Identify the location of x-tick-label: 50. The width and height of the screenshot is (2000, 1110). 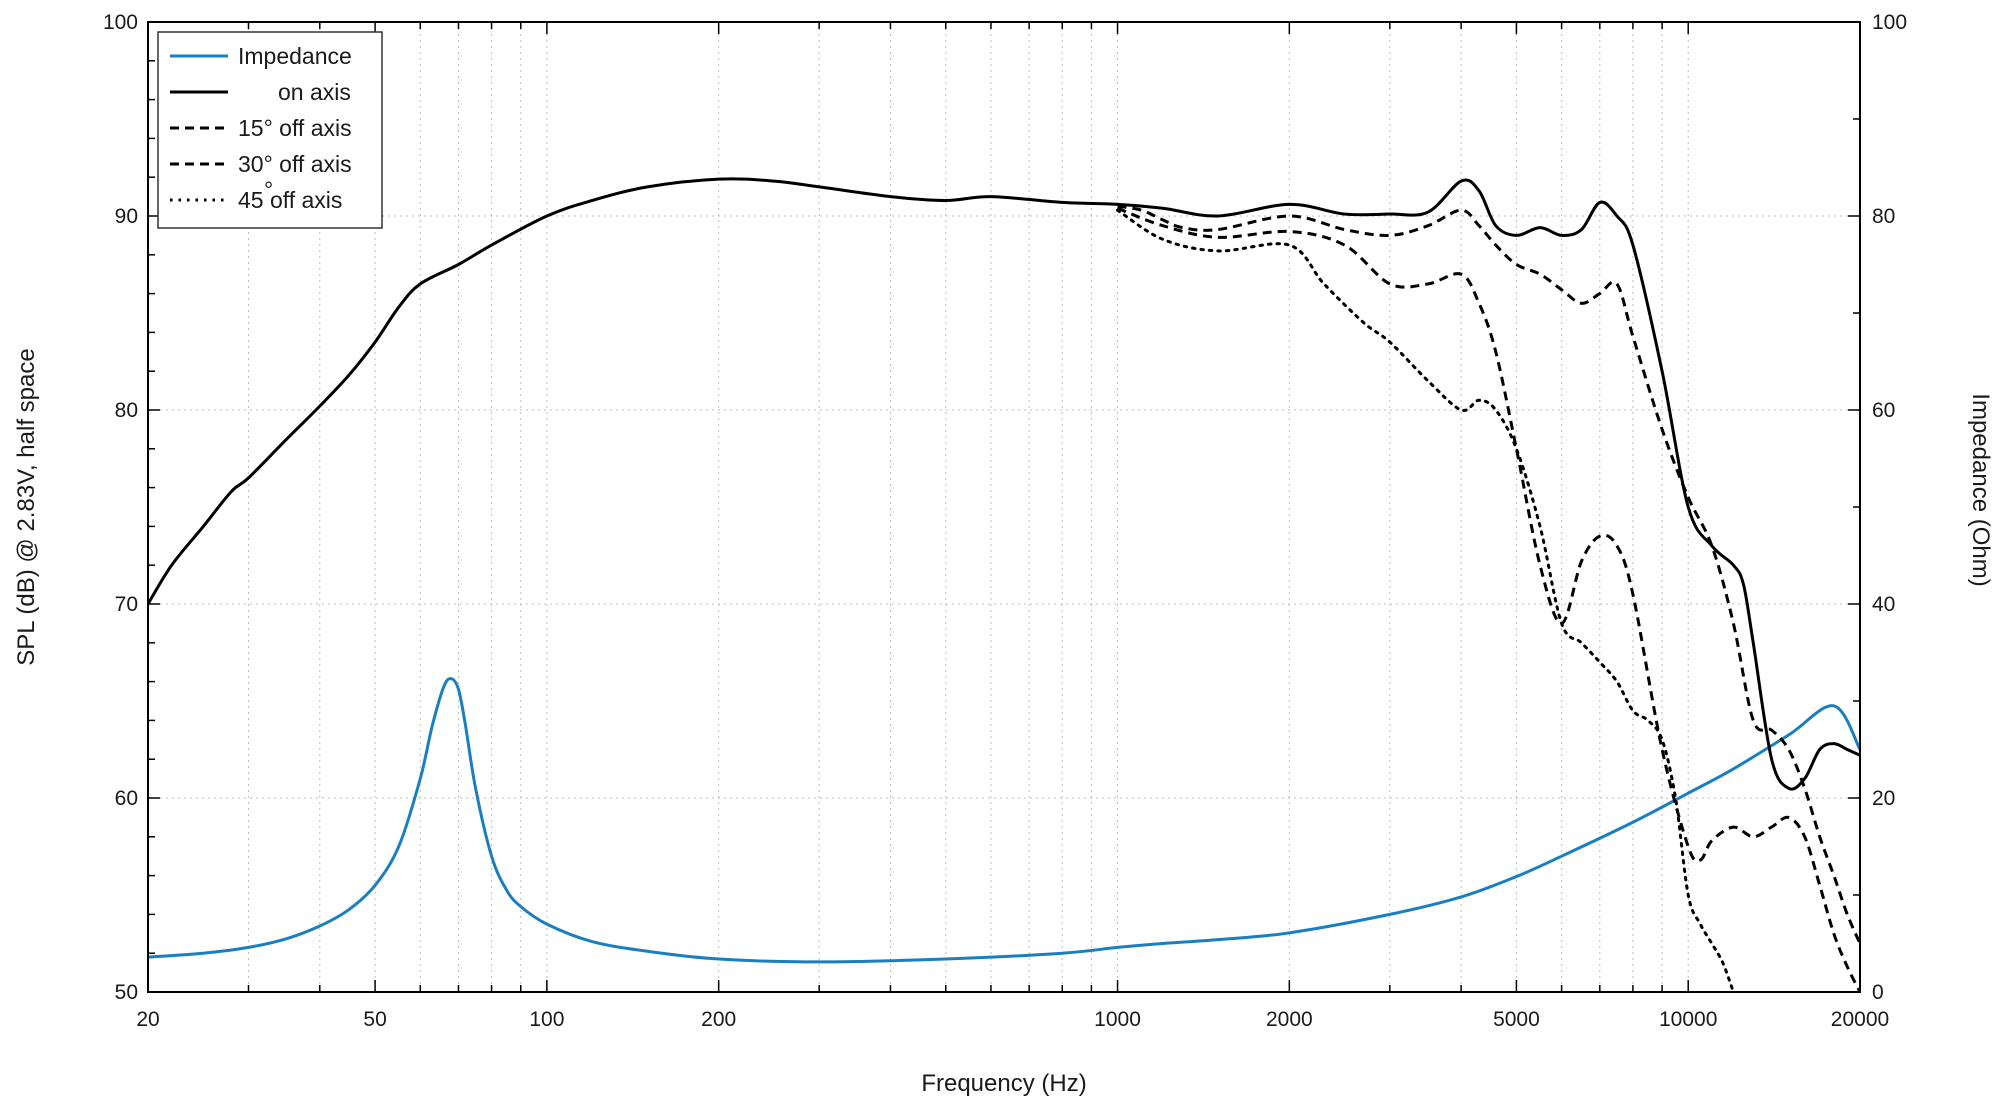
(374, 1019).